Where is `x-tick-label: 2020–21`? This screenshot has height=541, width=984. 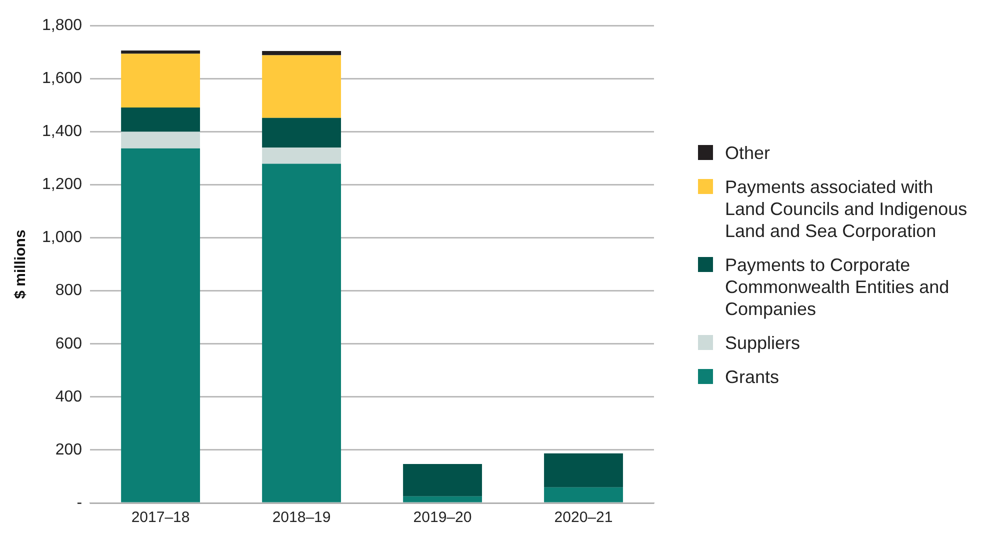
x-tick-label: 2020–21 is located at coordinates (583, 517).